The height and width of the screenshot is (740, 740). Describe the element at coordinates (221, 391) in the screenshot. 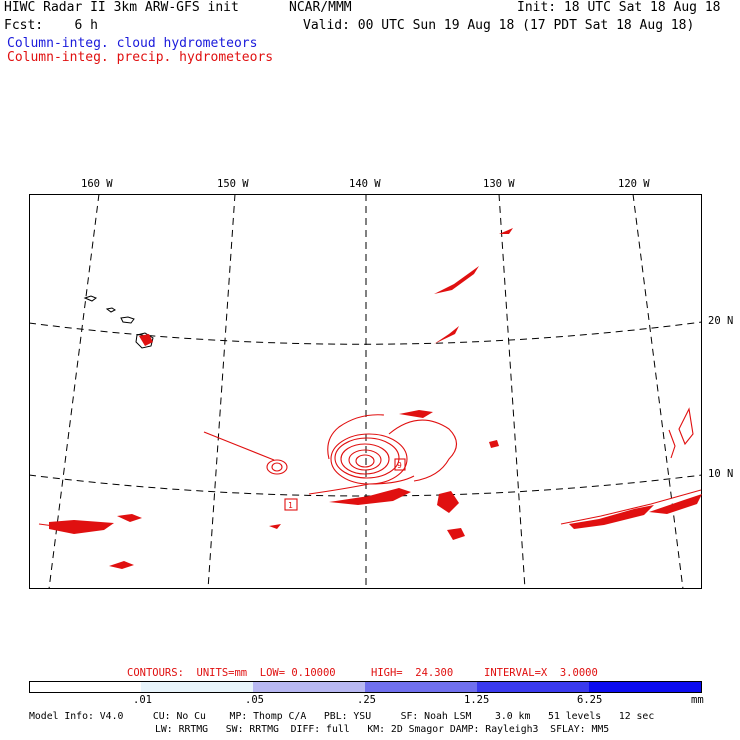

I see `meridian-150w` at that location.